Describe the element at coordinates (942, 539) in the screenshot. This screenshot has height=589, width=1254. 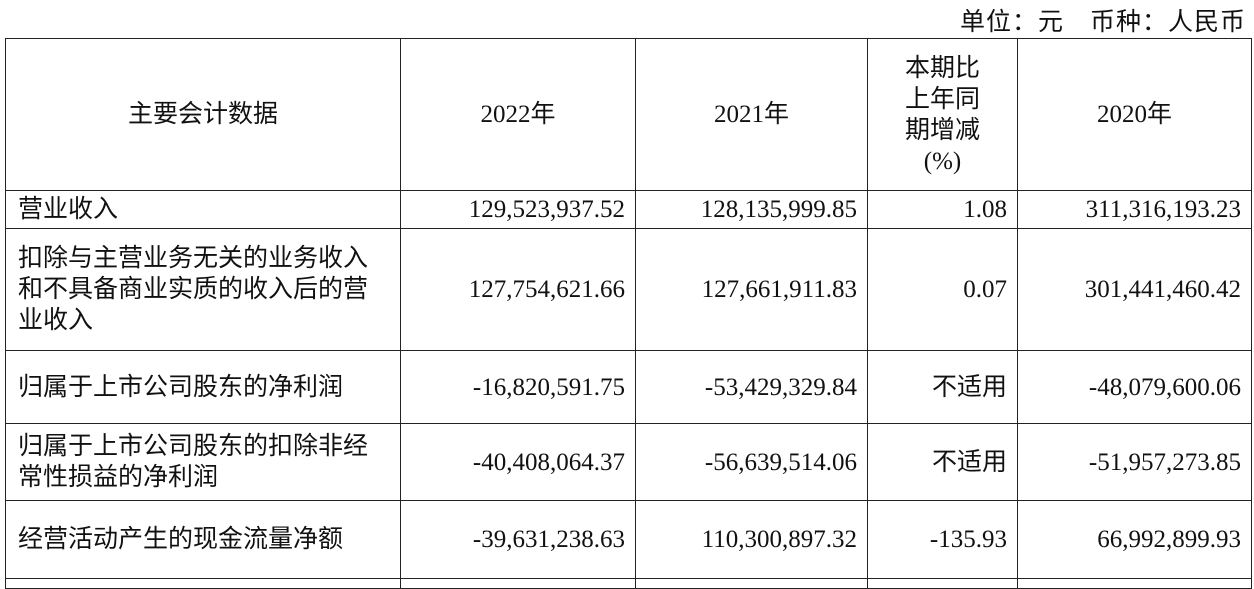
I see `cell-change: -135.93` at that location.